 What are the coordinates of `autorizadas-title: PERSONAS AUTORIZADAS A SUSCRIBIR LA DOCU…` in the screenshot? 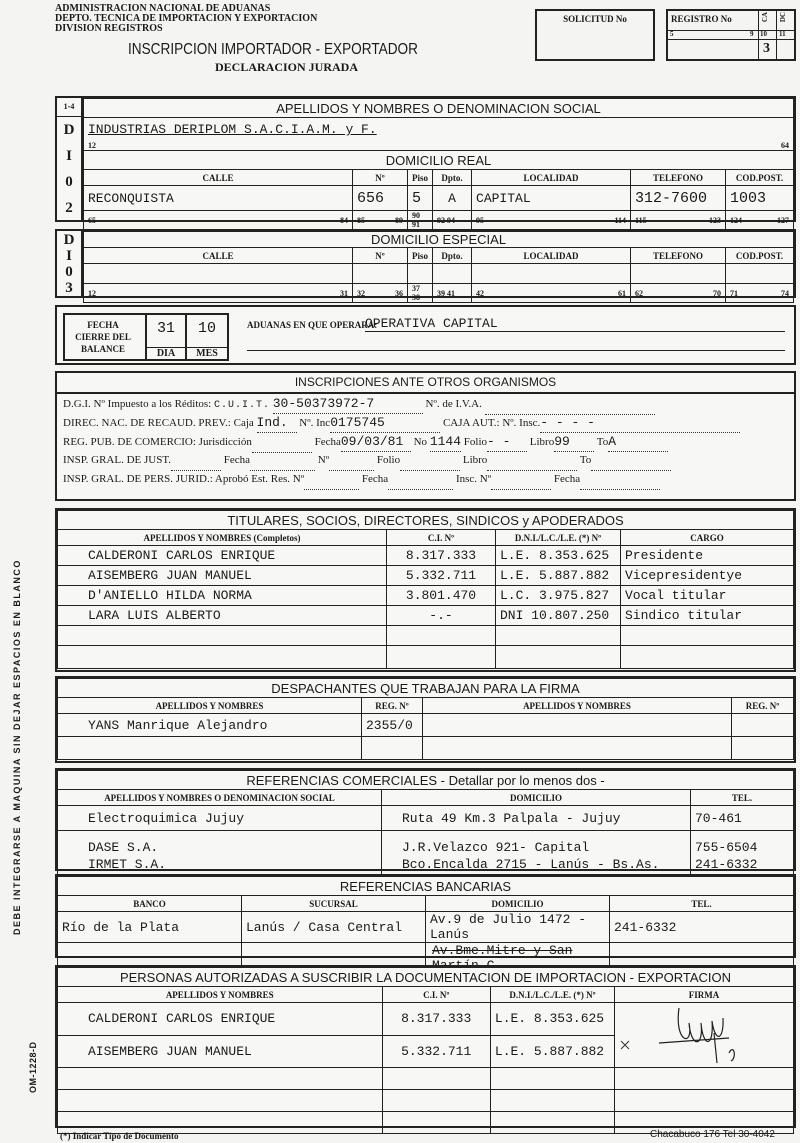 It's located at (425, 977).